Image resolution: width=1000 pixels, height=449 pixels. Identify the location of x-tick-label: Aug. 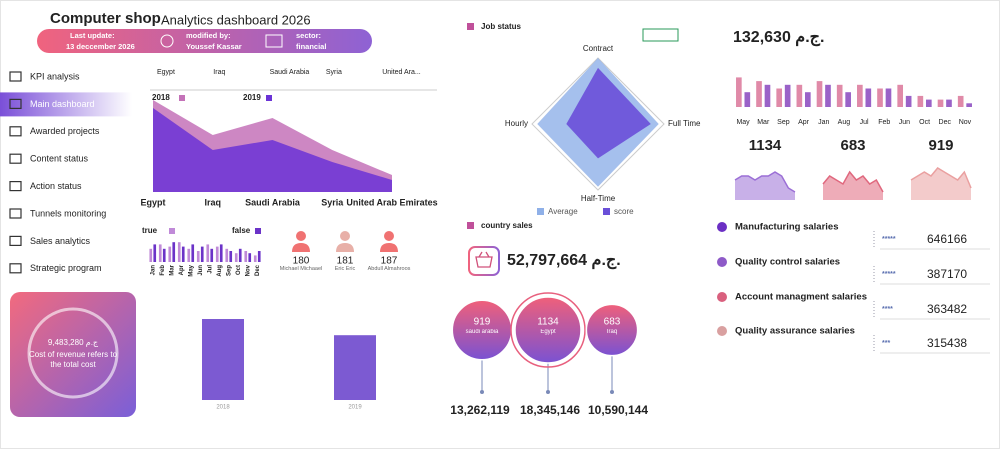
(220, 271).